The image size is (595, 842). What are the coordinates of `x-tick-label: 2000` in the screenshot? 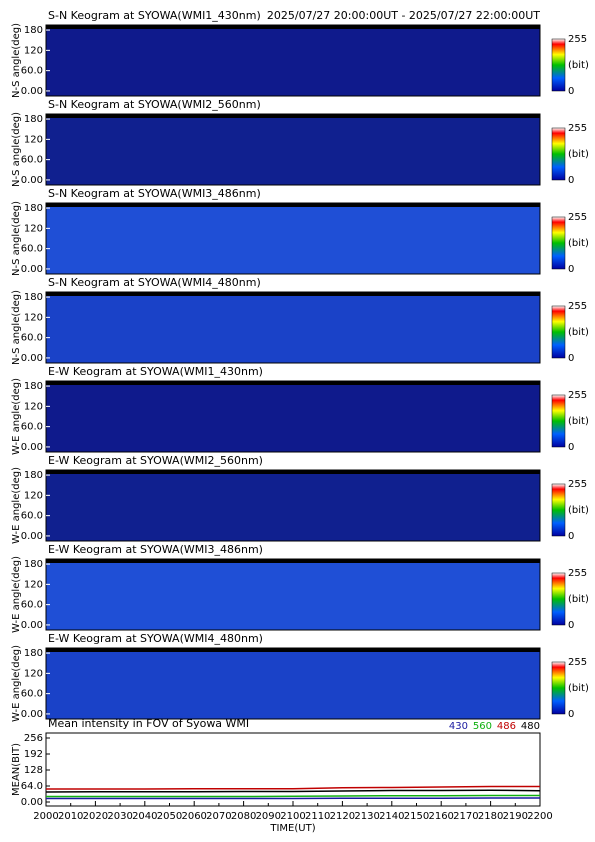 It's located at (45, 816).